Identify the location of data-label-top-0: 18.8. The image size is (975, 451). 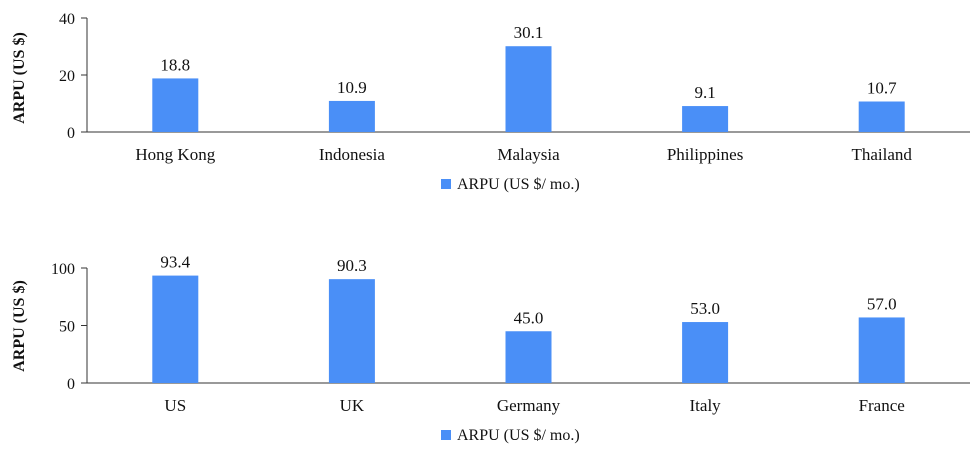
(175, 64).